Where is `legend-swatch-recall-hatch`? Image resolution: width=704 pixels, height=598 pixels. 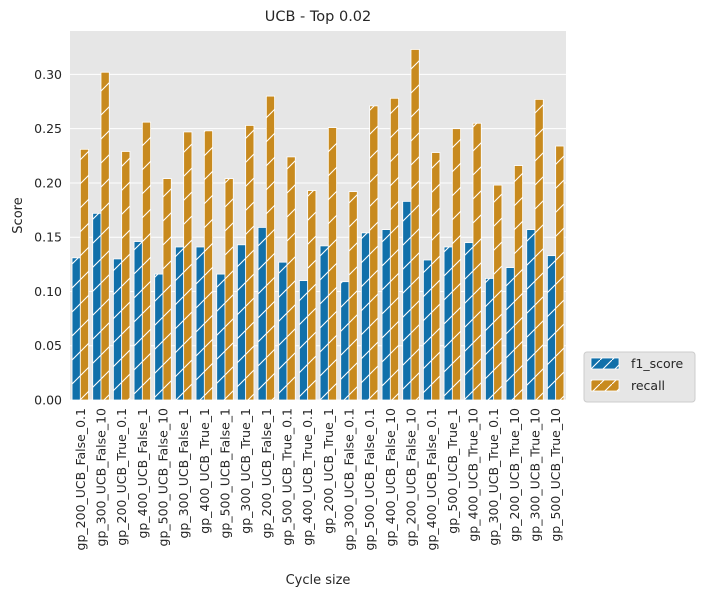
legend-swatch-recall-hatch is located at coordinates (605, 385).